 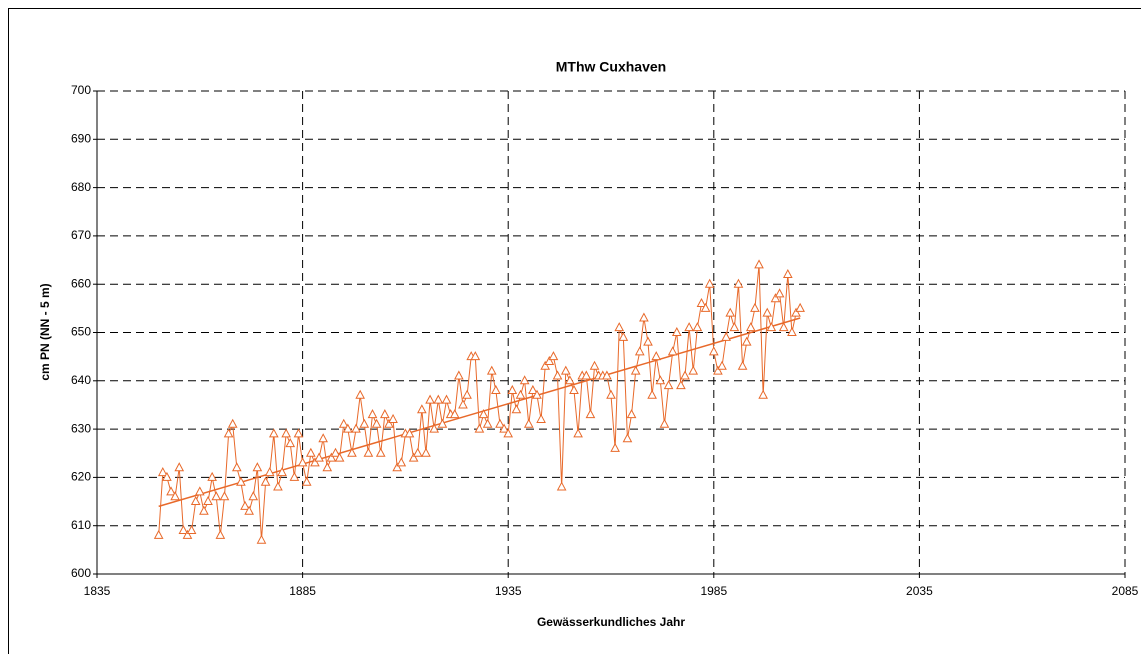 I want to click on y-tick-label: 700, so click(x=81, y=90).